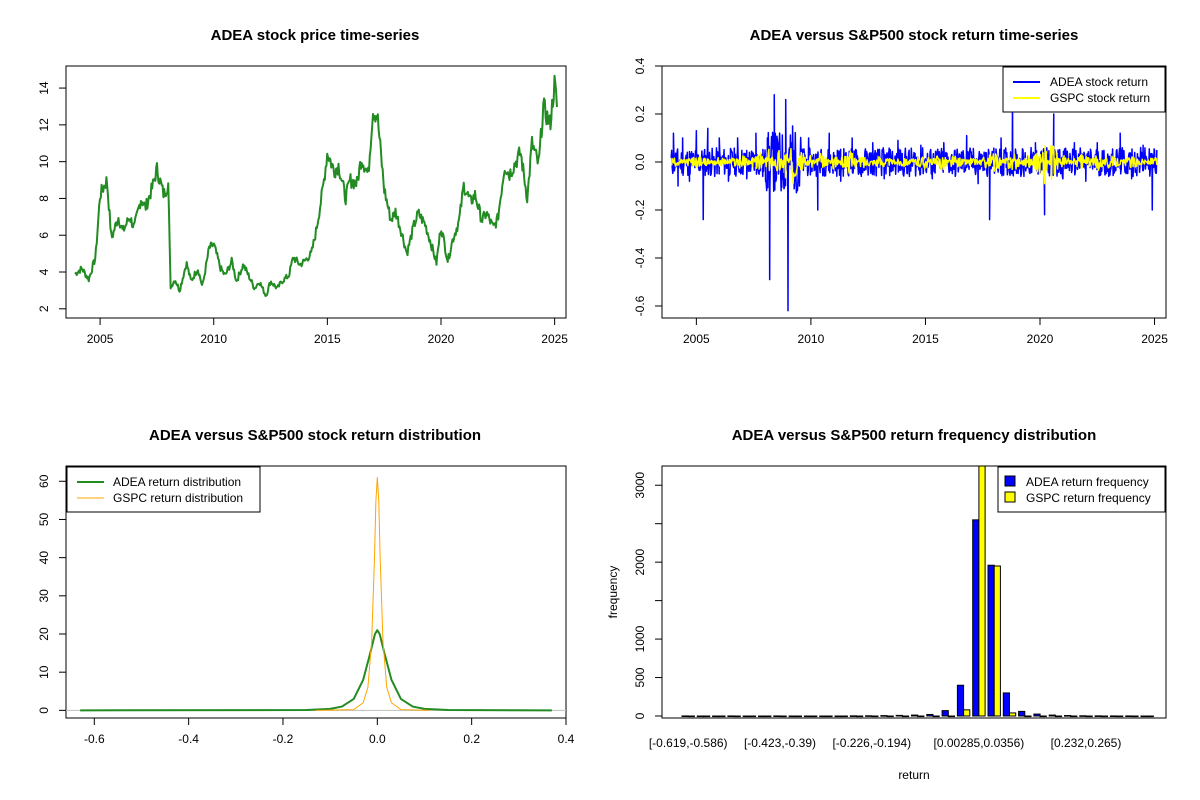  What do you see at coordinates (613, 592) in the screenshot?
I see `y-axis-label: frequency` at bounding box center [613, 592].